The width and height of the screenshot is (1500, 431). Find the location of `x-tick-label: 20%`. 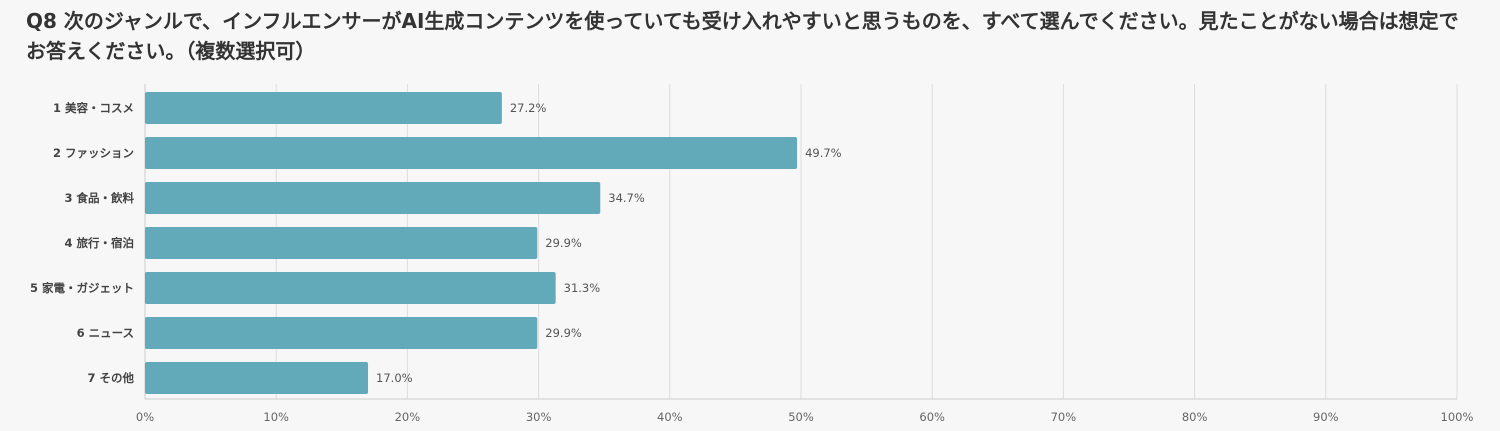

x-tick-label: 20% is located at coordinates (408, 417).